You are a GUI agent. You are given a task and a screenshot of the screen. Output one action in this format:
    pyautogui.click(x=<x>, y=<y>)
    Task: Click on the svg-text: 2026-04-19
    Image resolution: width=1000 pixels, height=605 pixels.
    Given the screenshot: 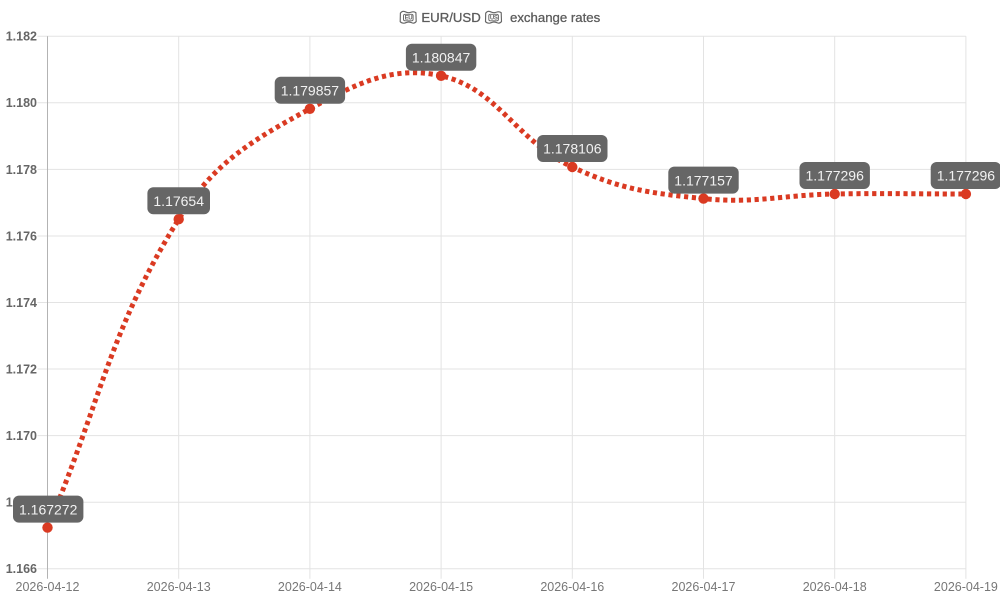 What is the action you would take?
    pyautogui.click(x=966, y=587)
    